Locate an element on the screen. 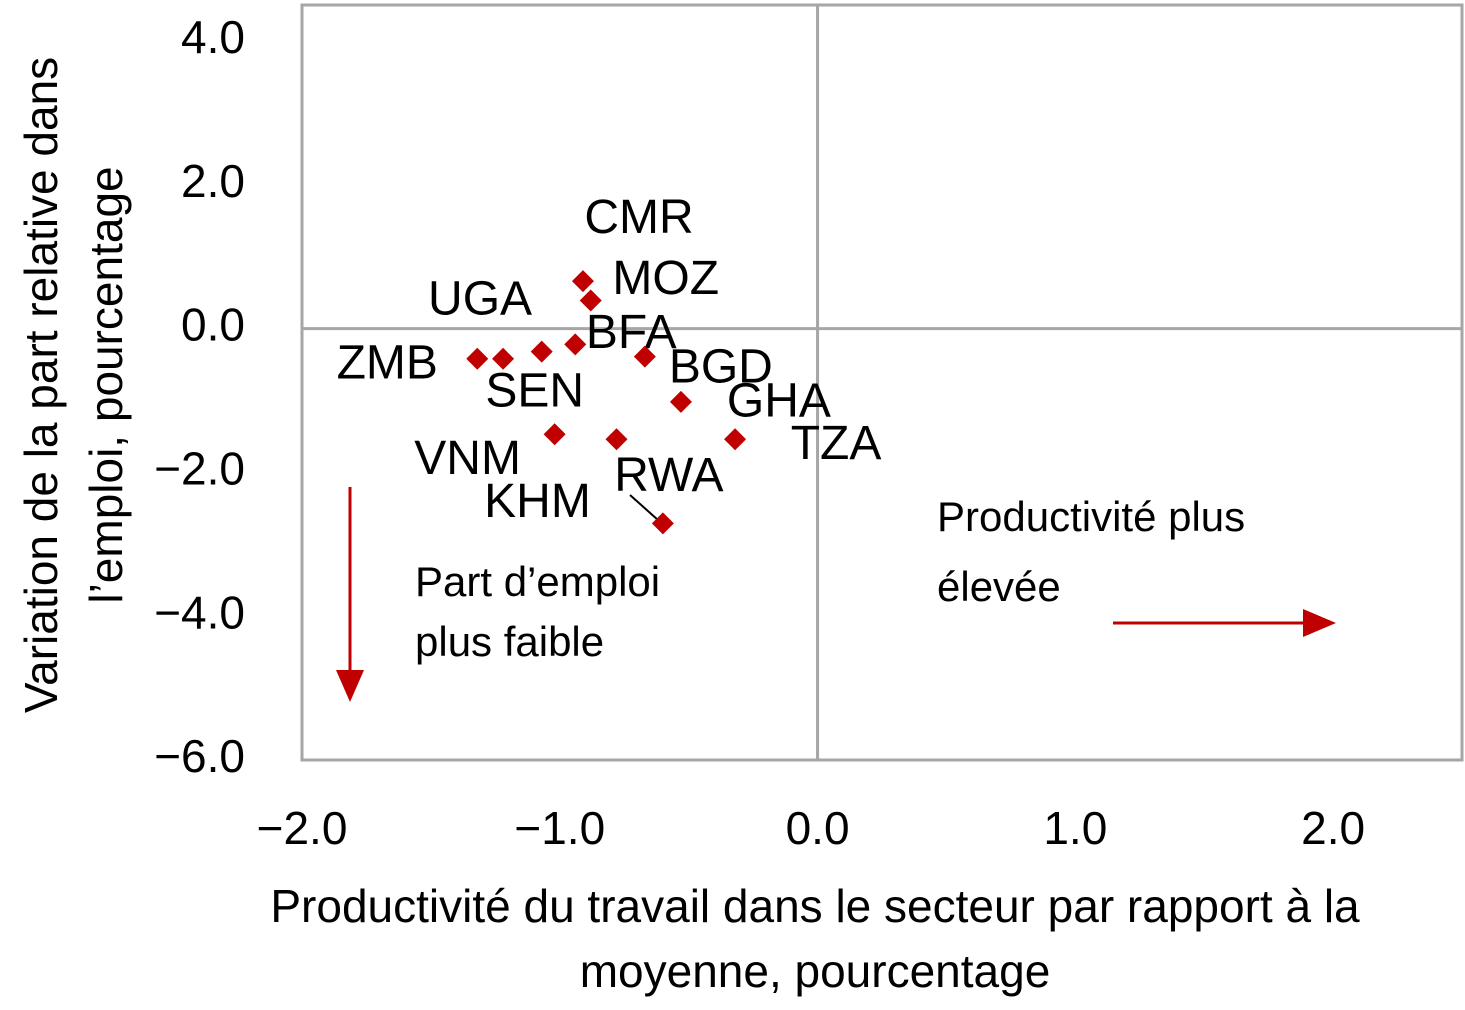 This screenshot has height=1010, width=1465. point-label: CMR is located at coordinates (638, 217).